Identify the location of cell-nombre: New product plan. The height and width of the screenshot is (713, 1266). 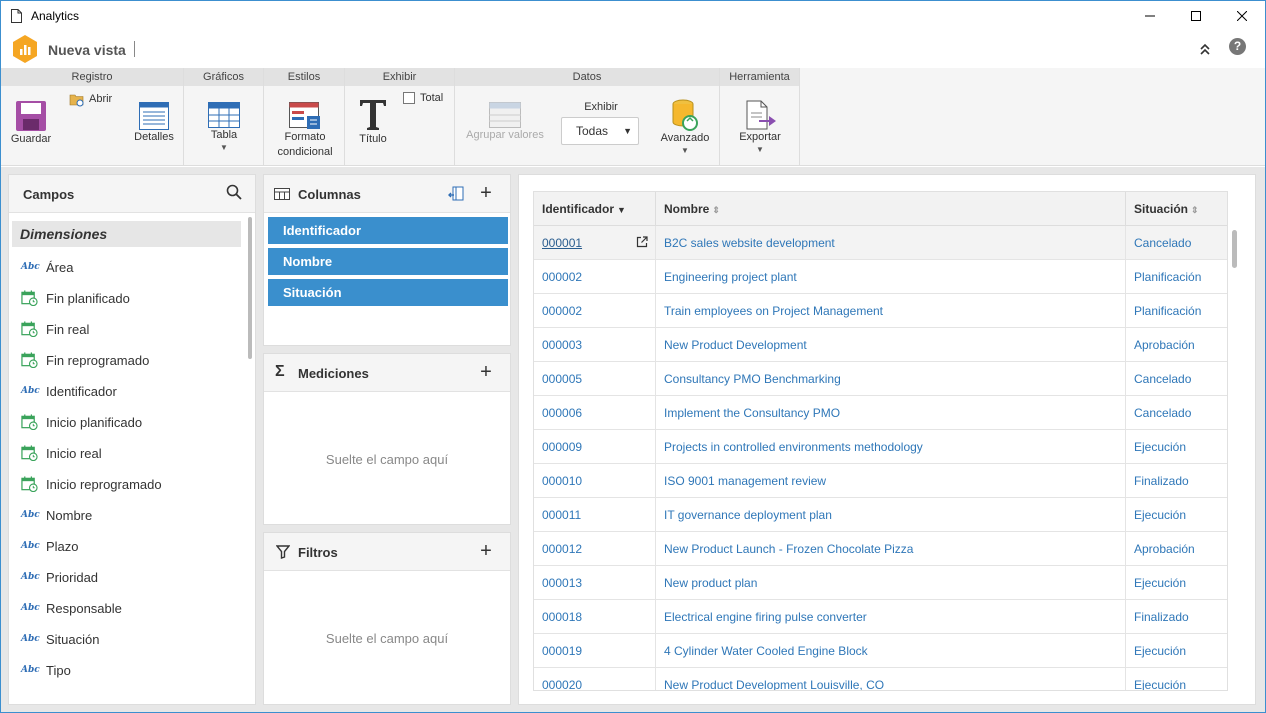
(891, 583).